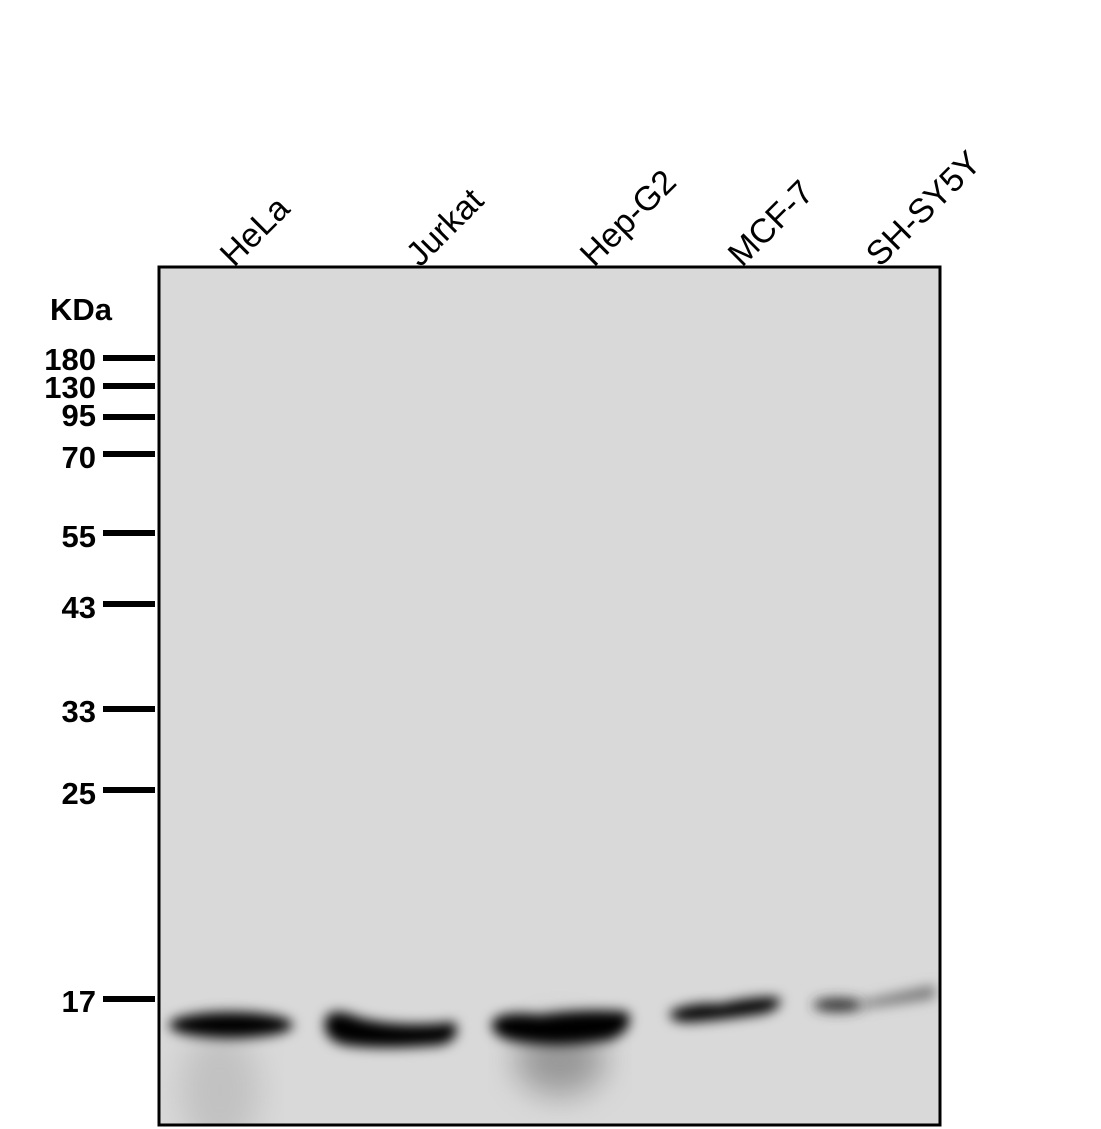 This screenshot has height=1129, width=1101. I want to click on smear, so click(220, 1077).